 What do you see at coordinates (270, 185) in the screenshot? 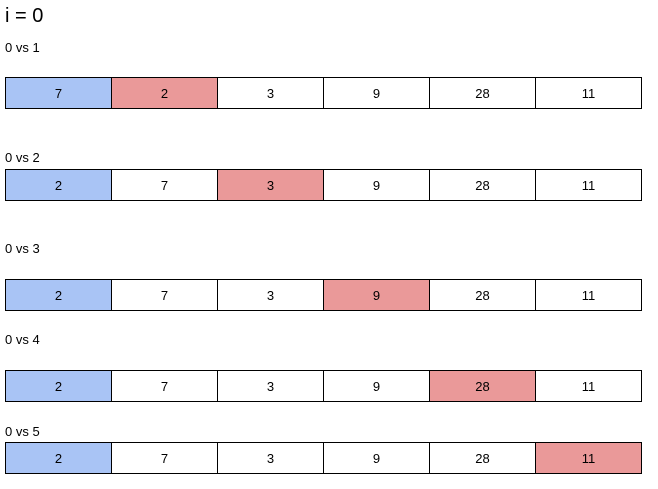
I see `array-cell-compared: 3` at bounding box center [270, 185].